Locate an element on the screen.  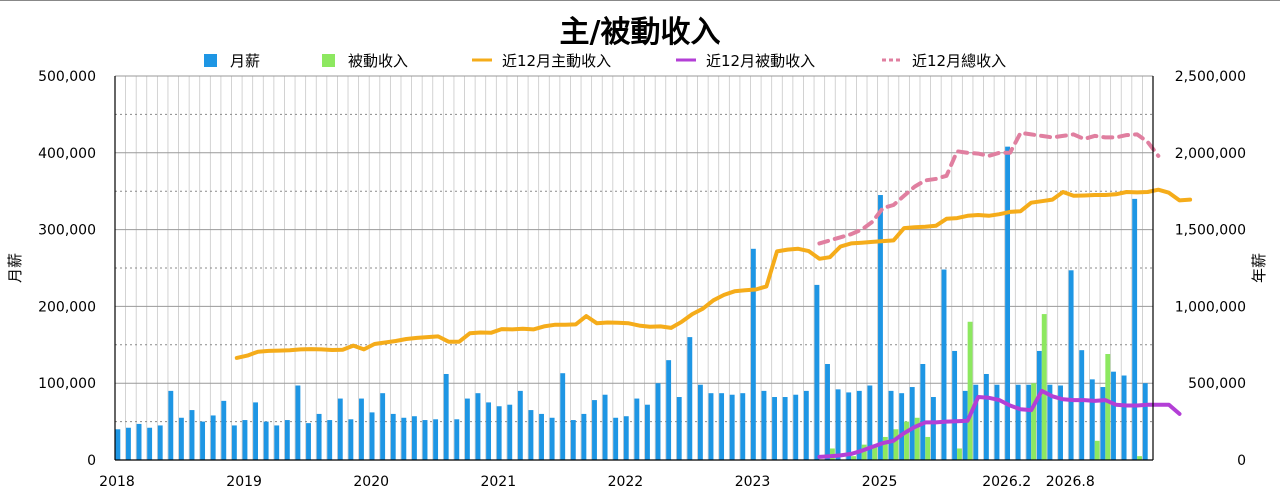
legend-swatch-salary is located at coordinates (210, 60).